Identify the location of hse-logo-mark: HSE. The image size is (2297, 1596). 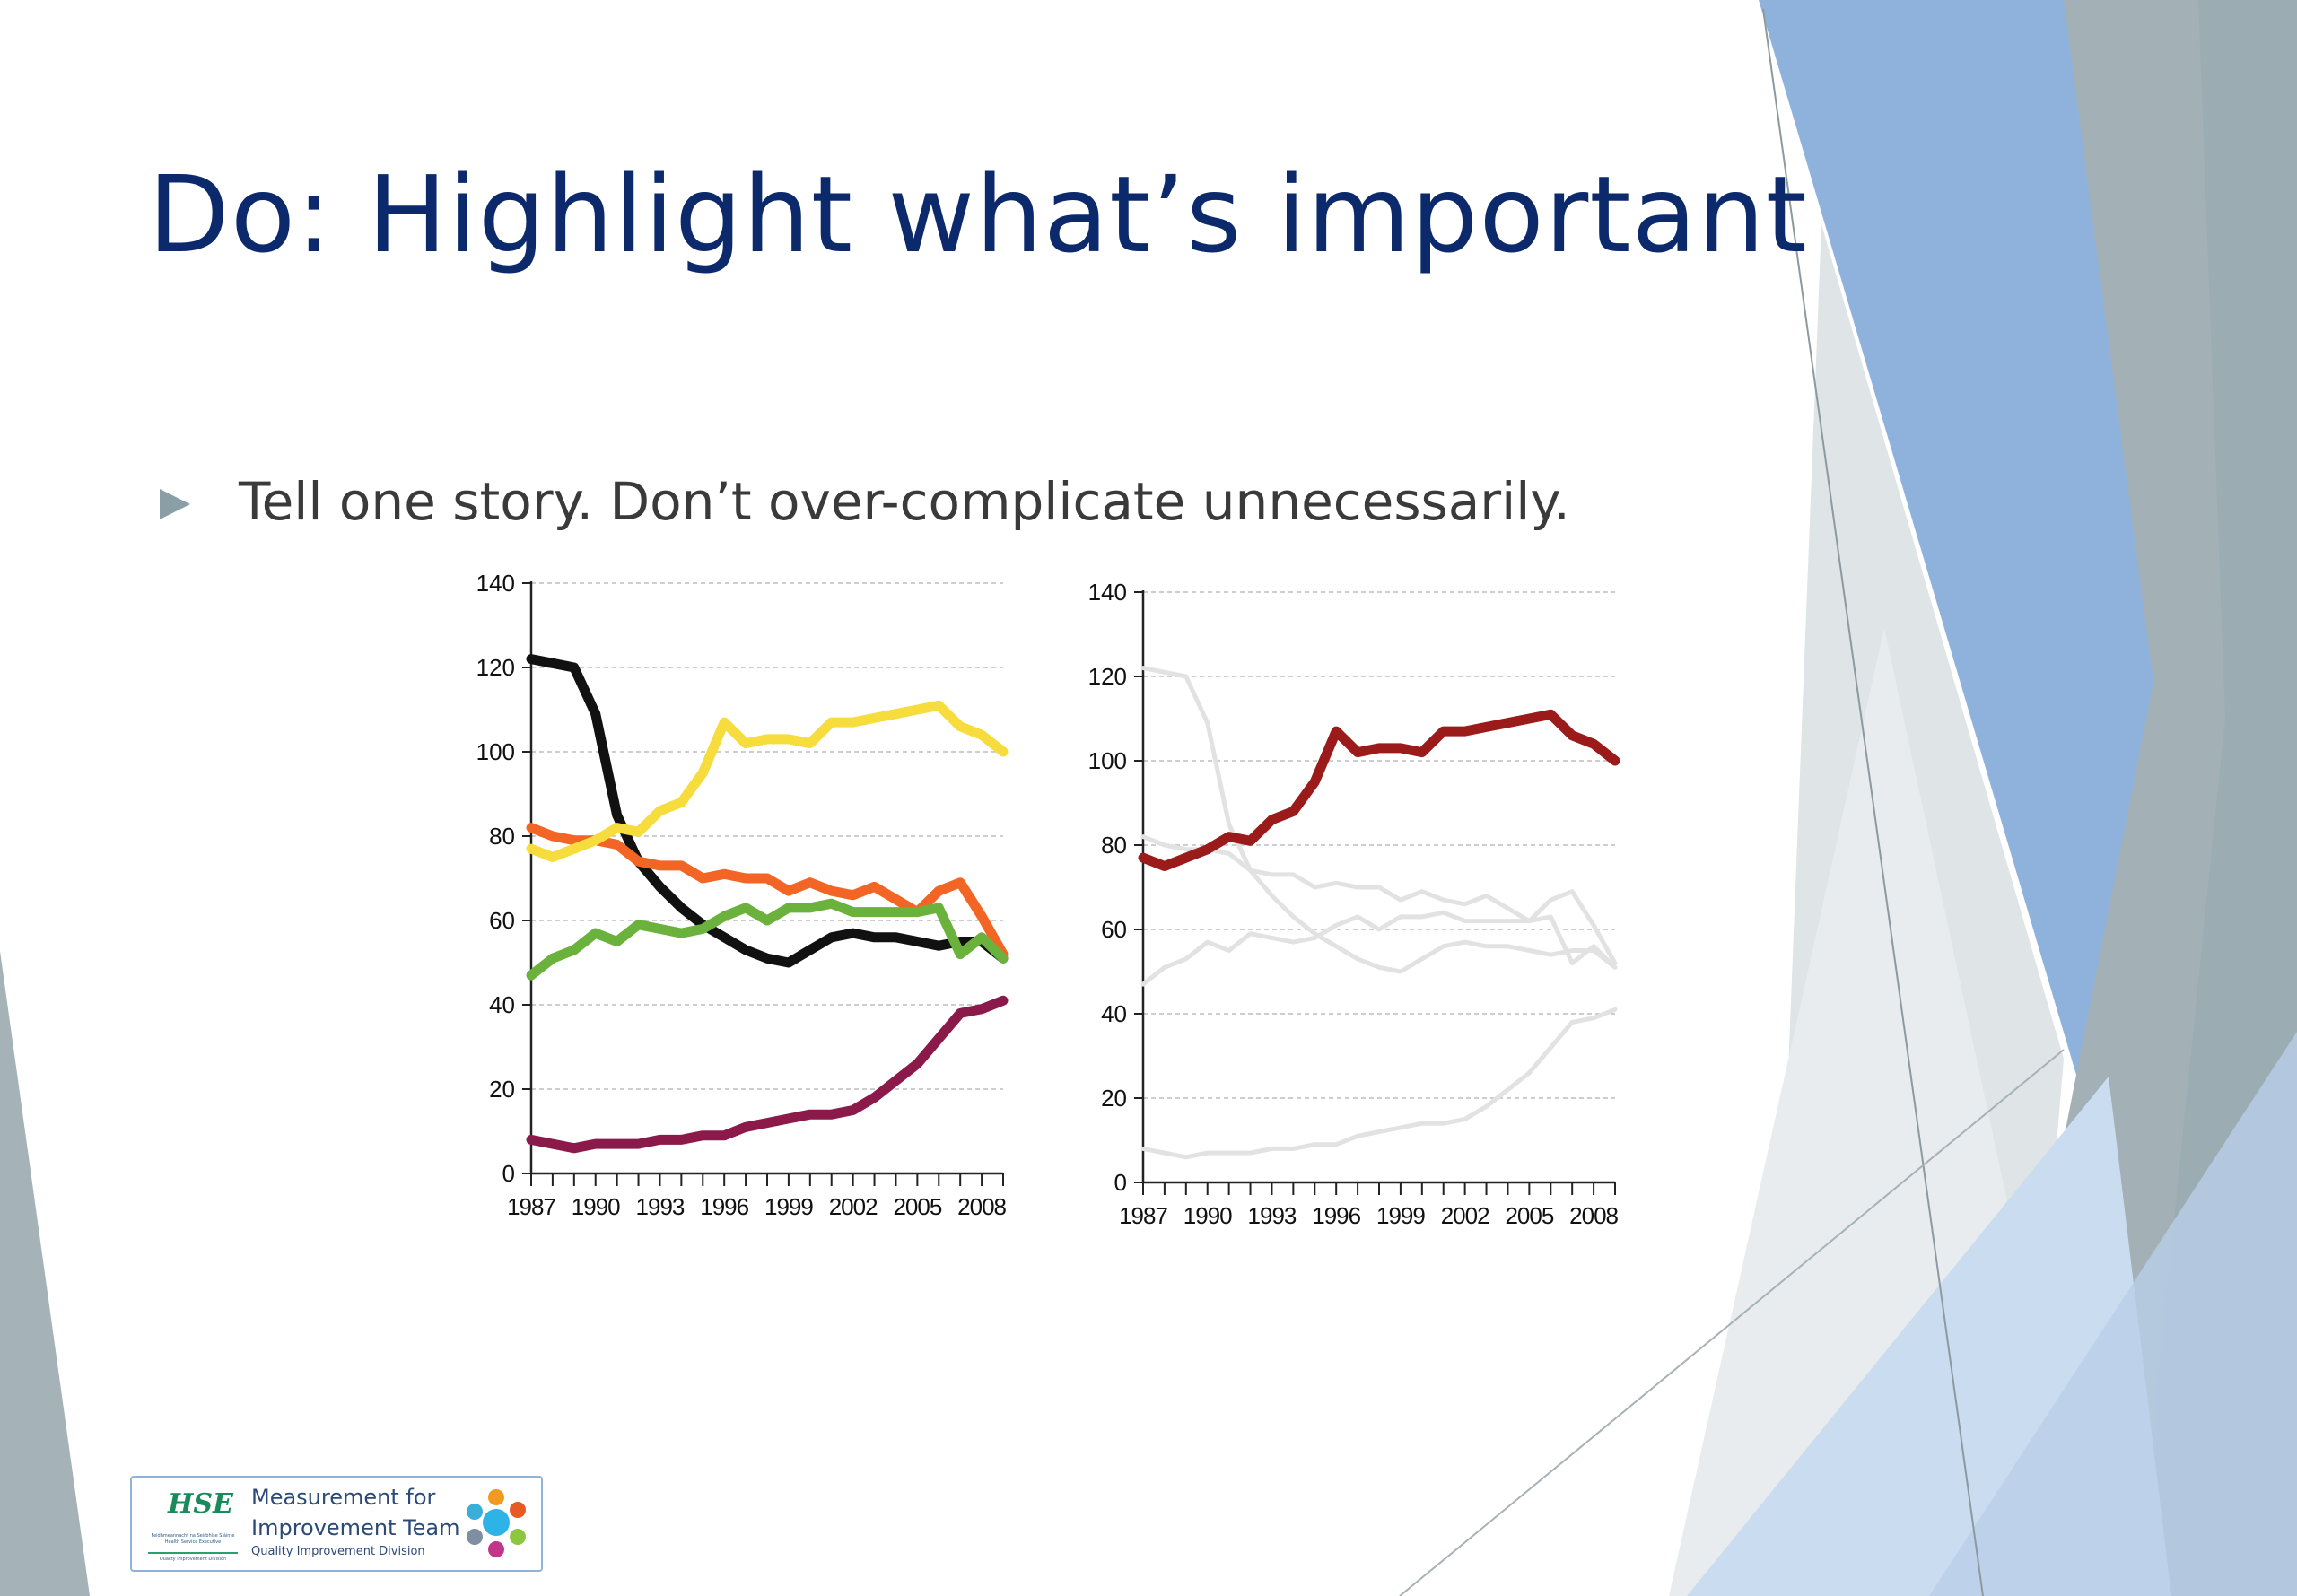
(200, 1504).